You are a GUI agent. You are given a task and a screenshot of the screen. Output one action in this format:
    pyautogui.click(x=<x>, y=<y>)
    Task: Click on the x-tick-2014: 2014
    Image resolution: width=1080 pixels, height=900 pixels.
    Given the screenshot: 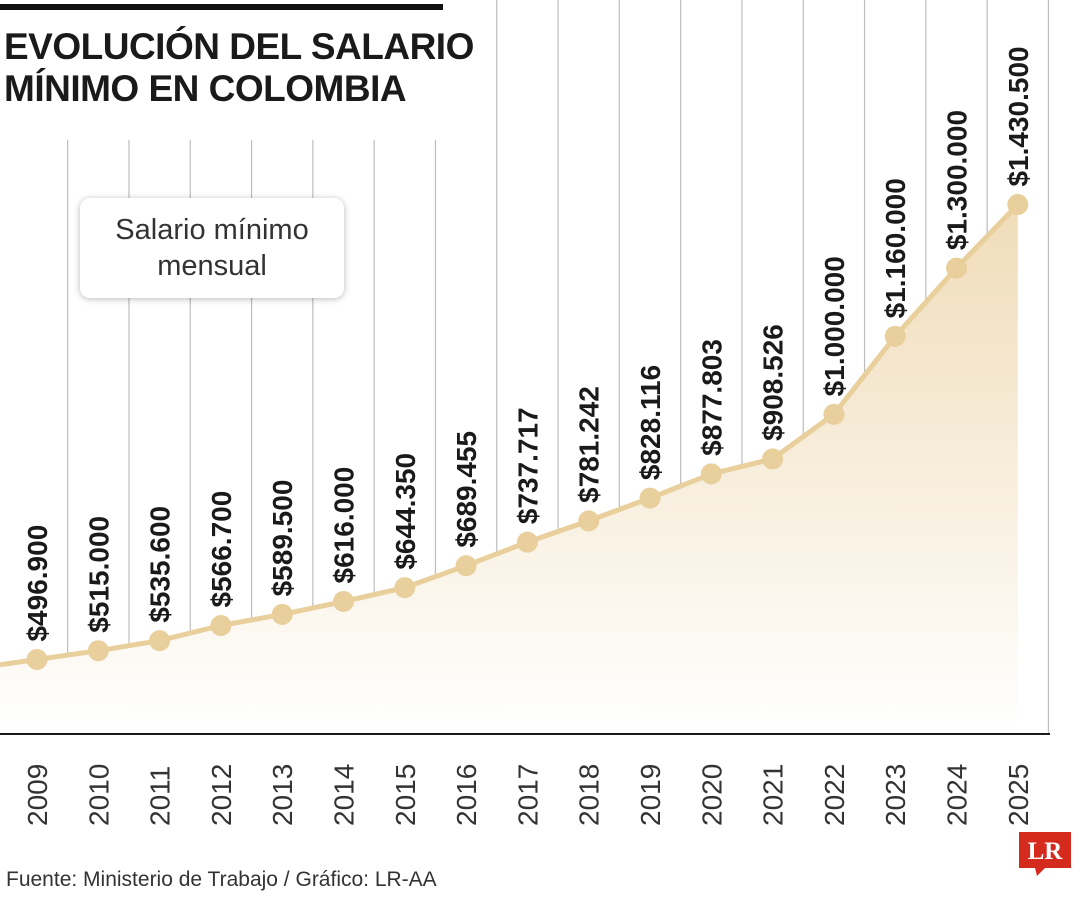 What is the action you would take?
    pyautogui.click(x=344, y=795)
    